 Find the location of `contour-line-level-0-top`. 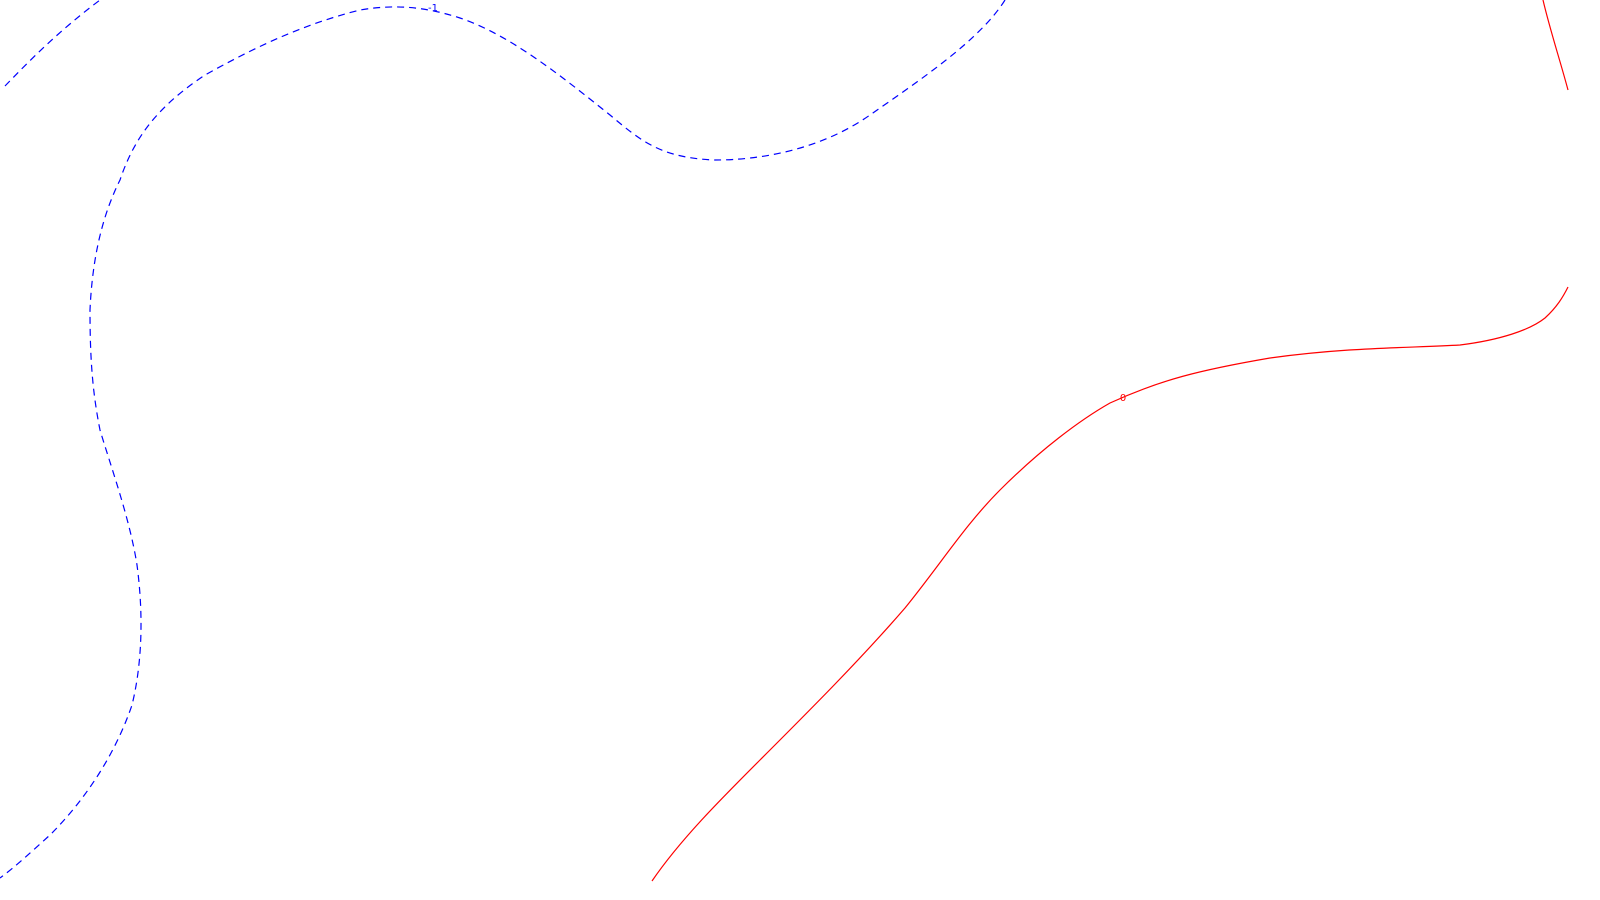

contour-line-level-0-top is located at coordinates (1555, 45).